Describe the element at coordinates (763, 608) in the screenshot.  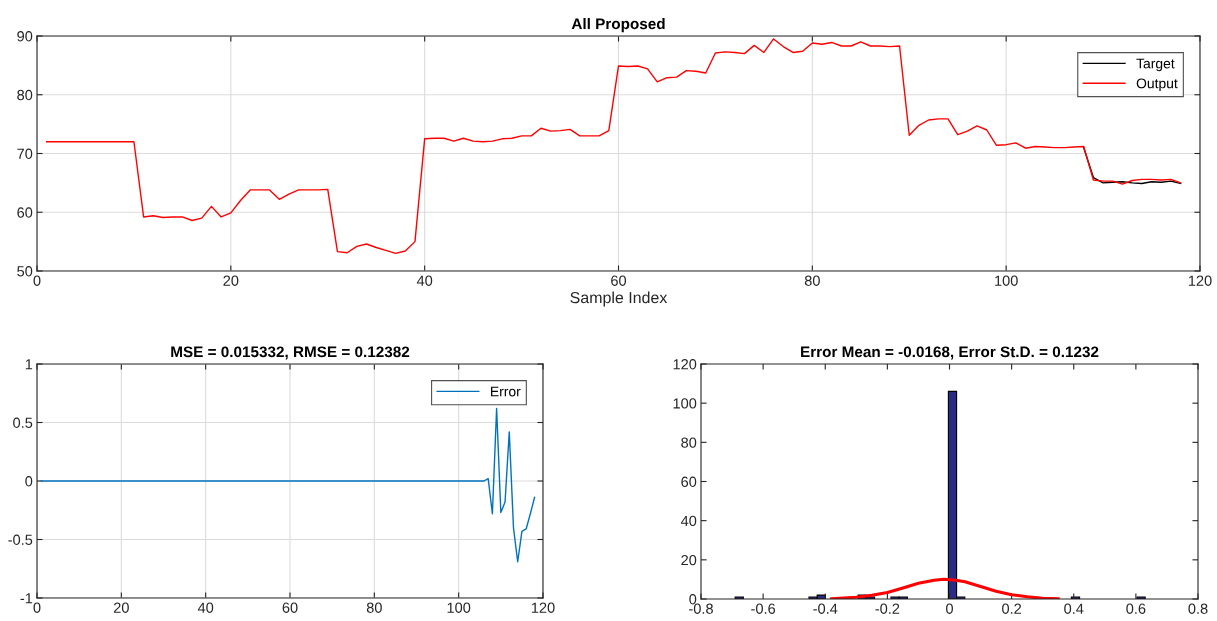
I see `x-tick-label: -0.6` at that location.